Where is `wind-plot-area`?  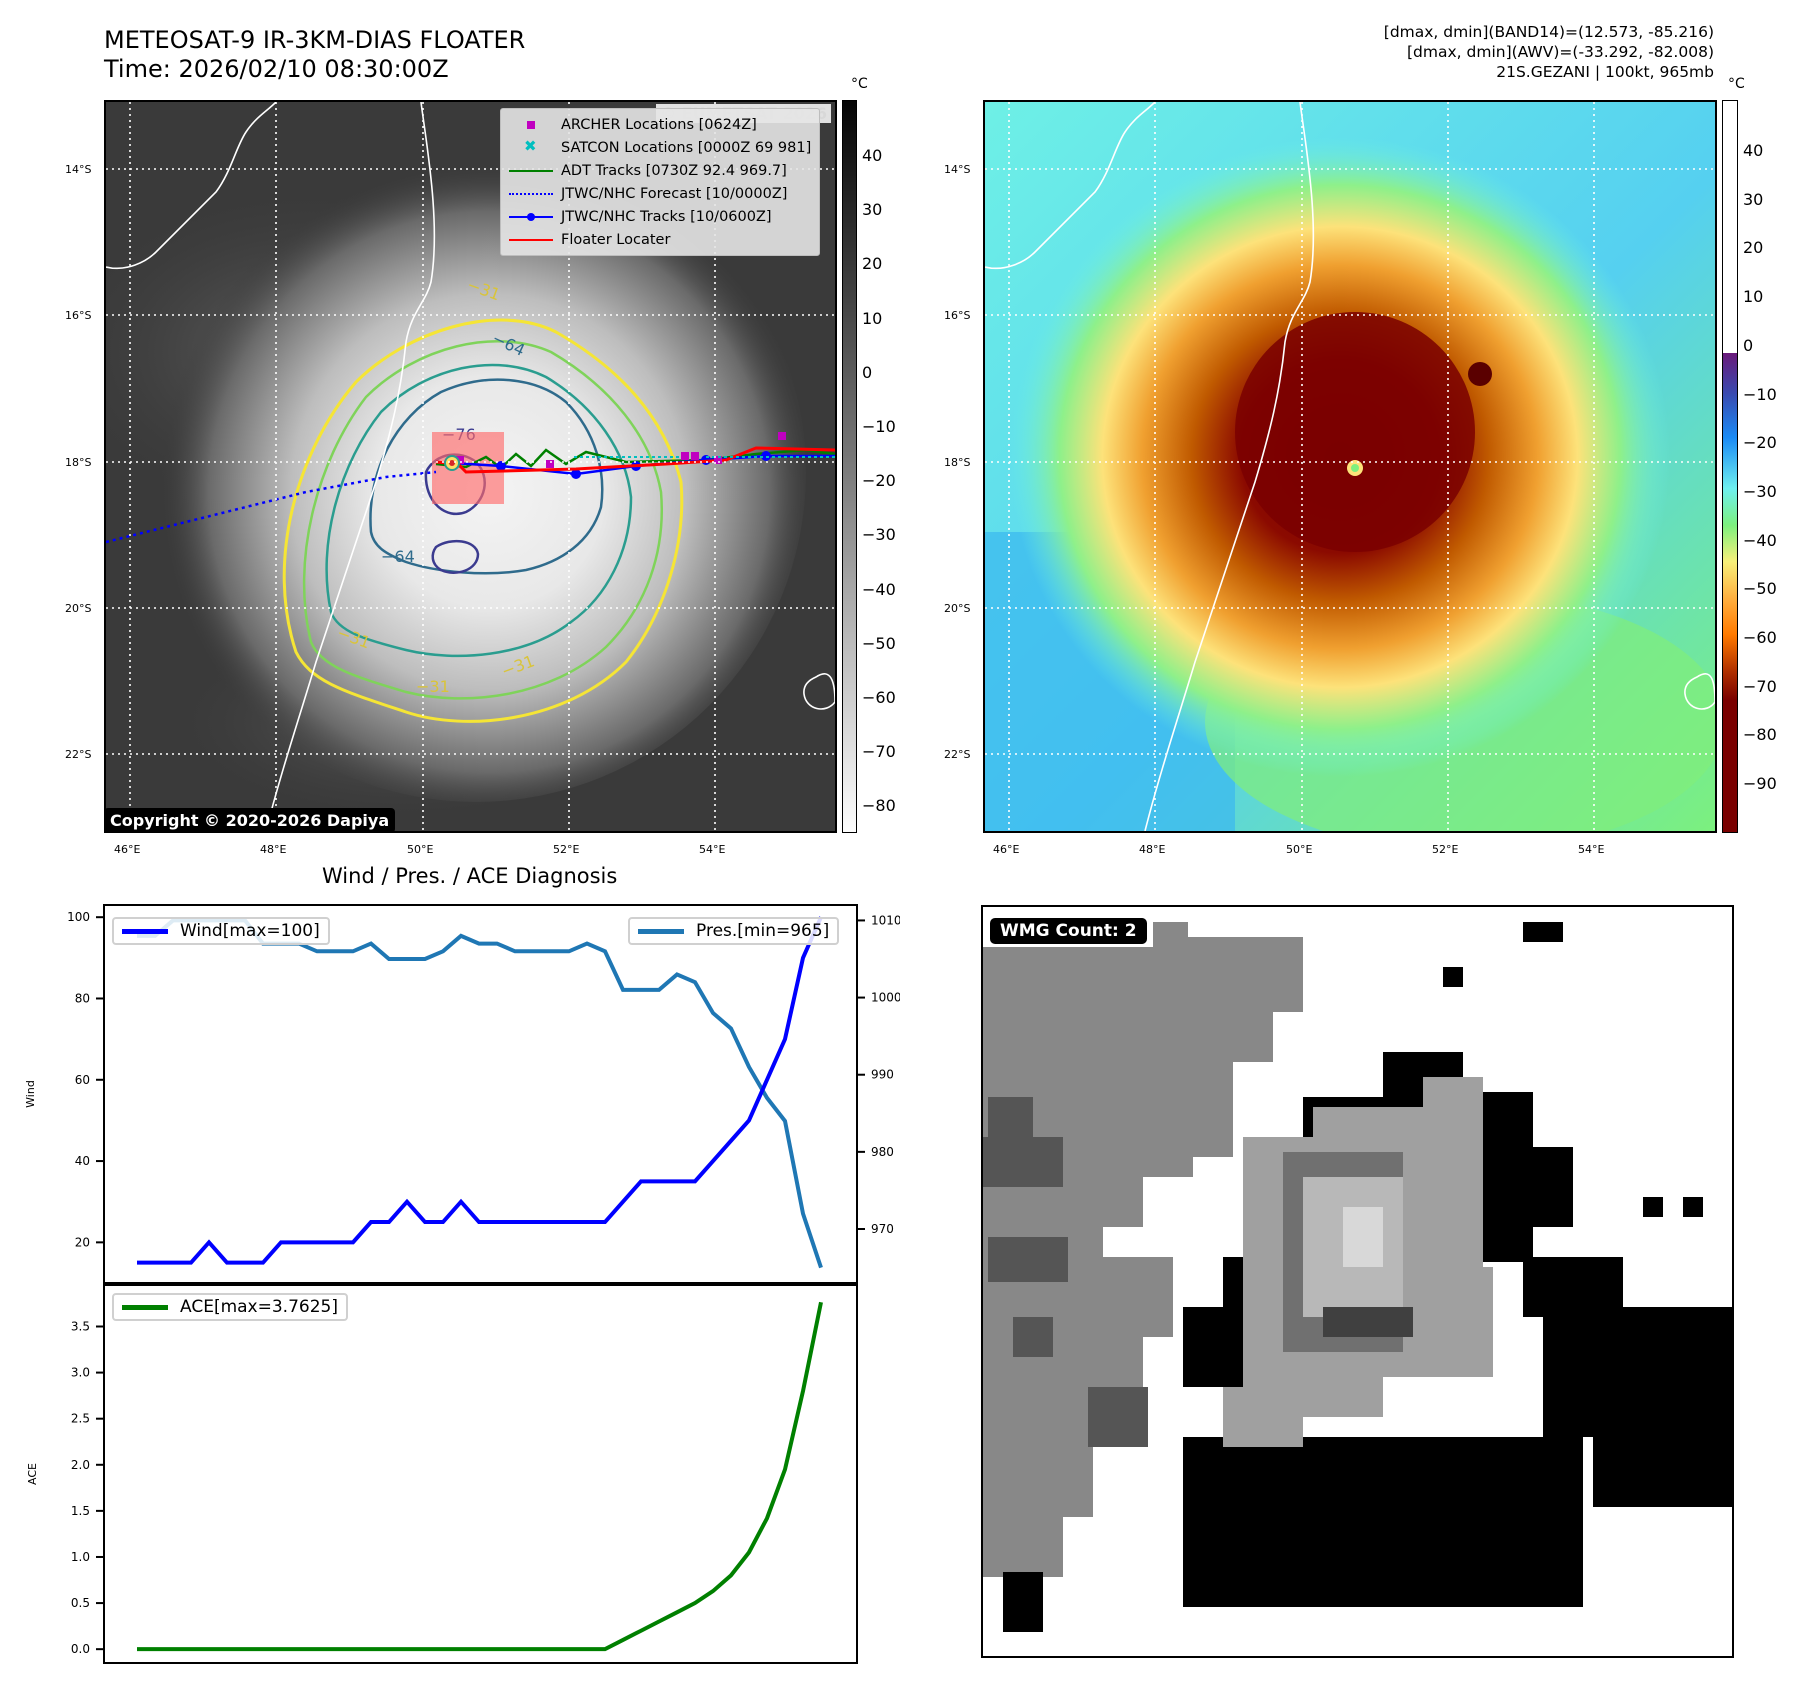 wind-plot-area is located at coordinates (480, 1094).